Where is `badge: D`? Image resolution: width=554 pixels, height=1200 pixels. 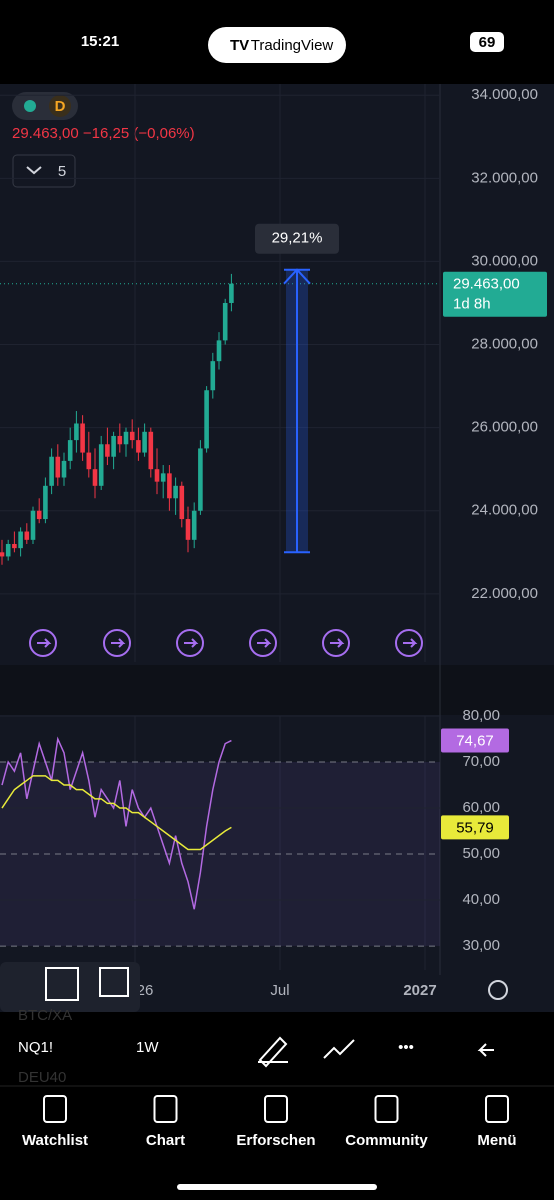 badge: D is located at coordinates (60, 106).